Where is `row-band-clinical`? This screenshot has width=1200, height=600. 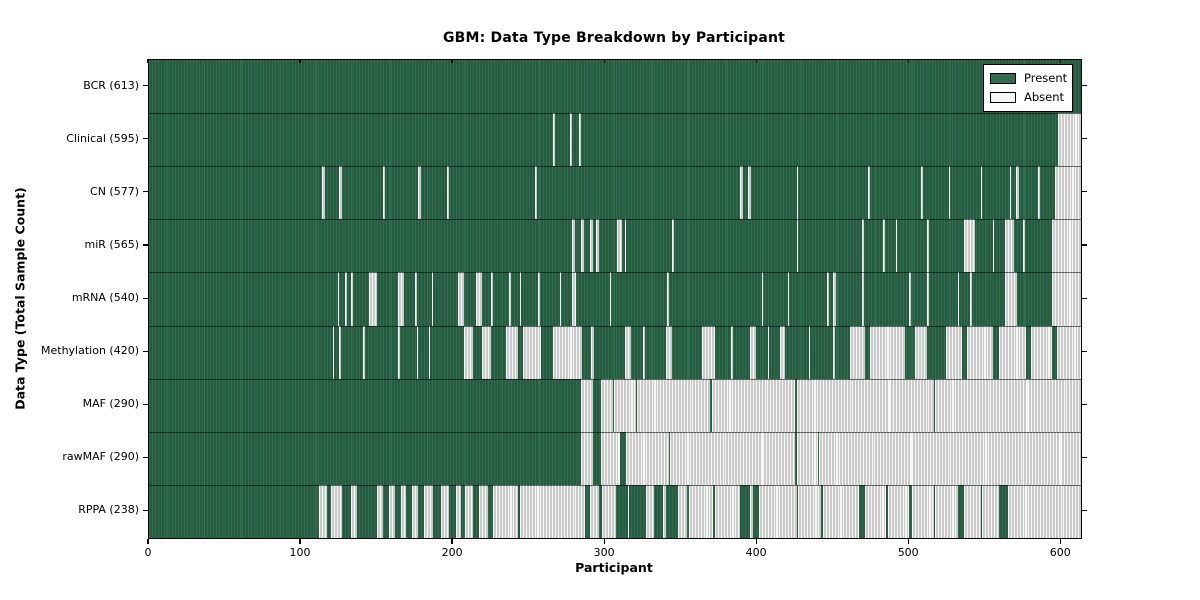
row-band-clinical is located at coordinates (615, 140).